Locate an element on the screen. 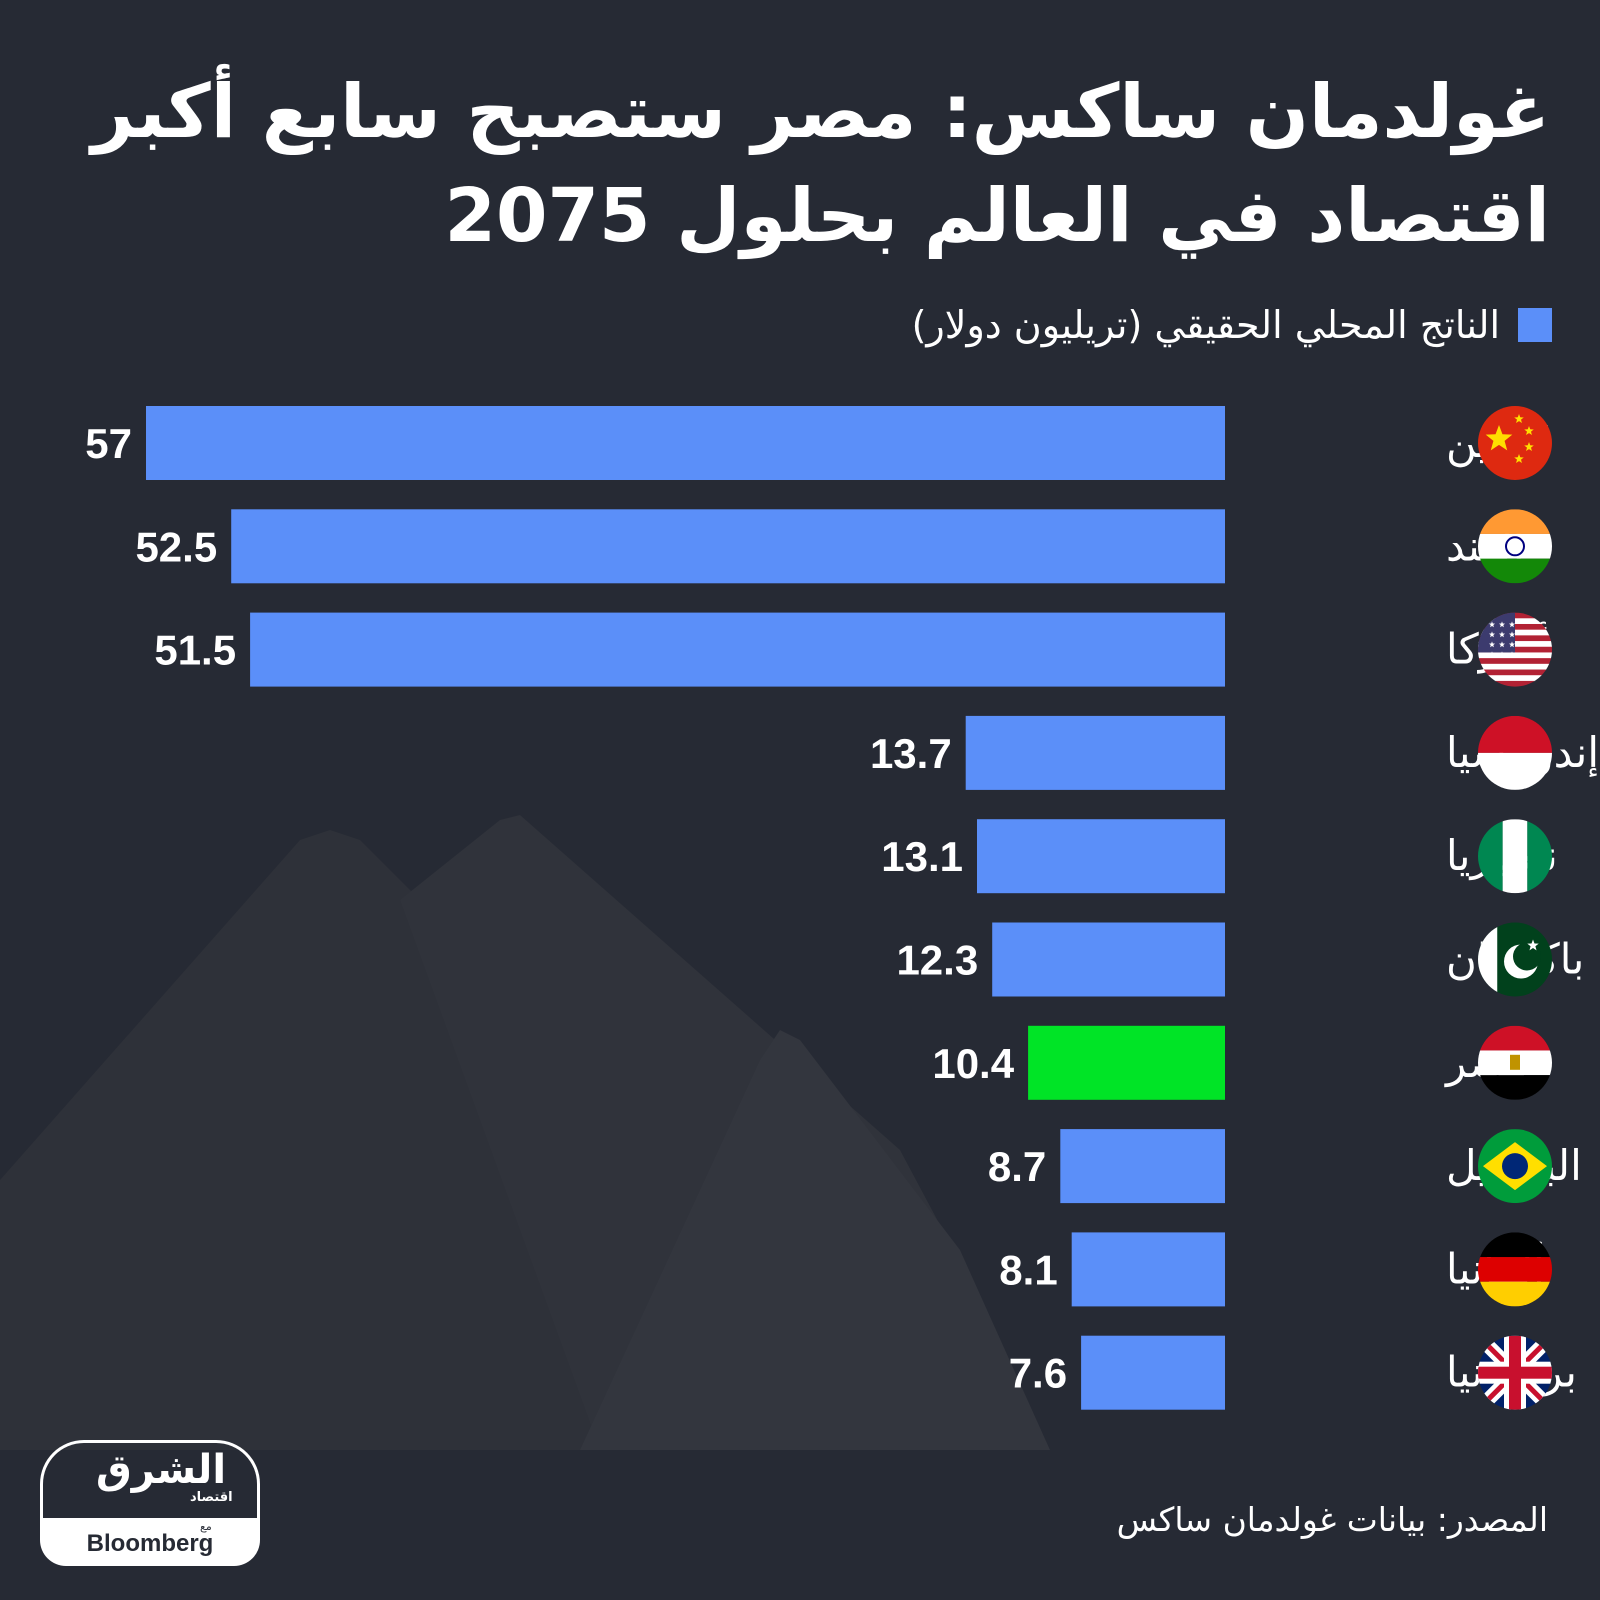 The image size is (1600, 1600). indonesia-flag-icon is located at coordinates (1515, 752).